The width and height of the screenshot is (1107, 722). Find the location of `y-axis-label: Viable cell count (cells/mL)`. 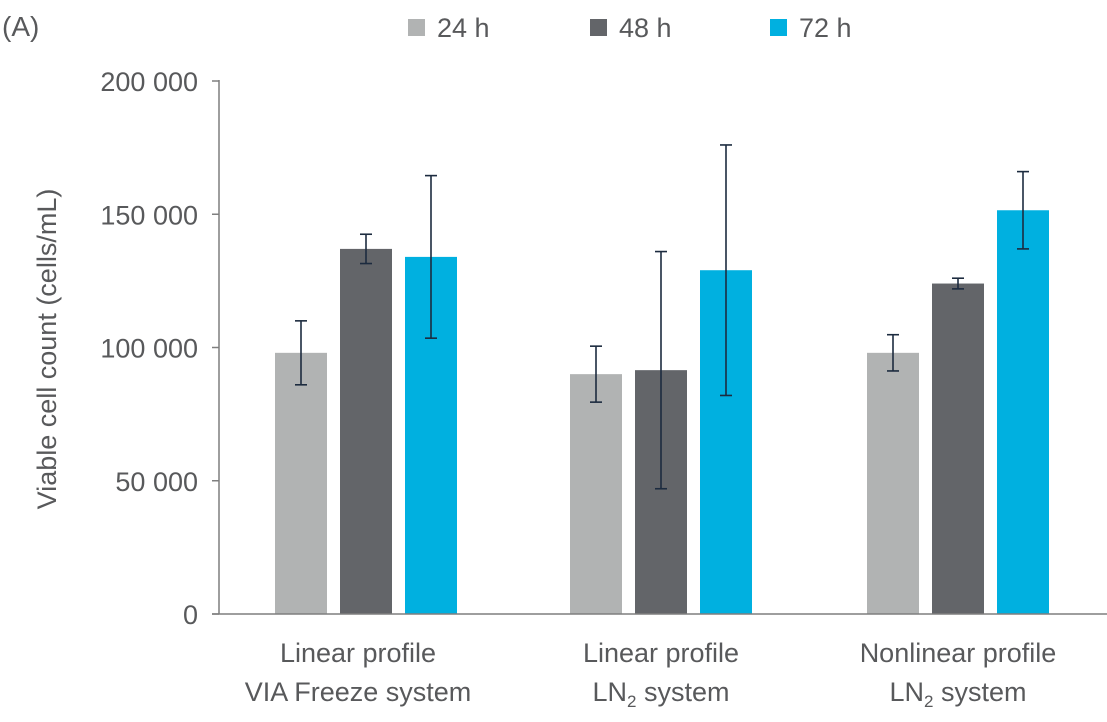

y-axis-label: Viable cell count (cells/mL) is located at coordinates (47, 349).